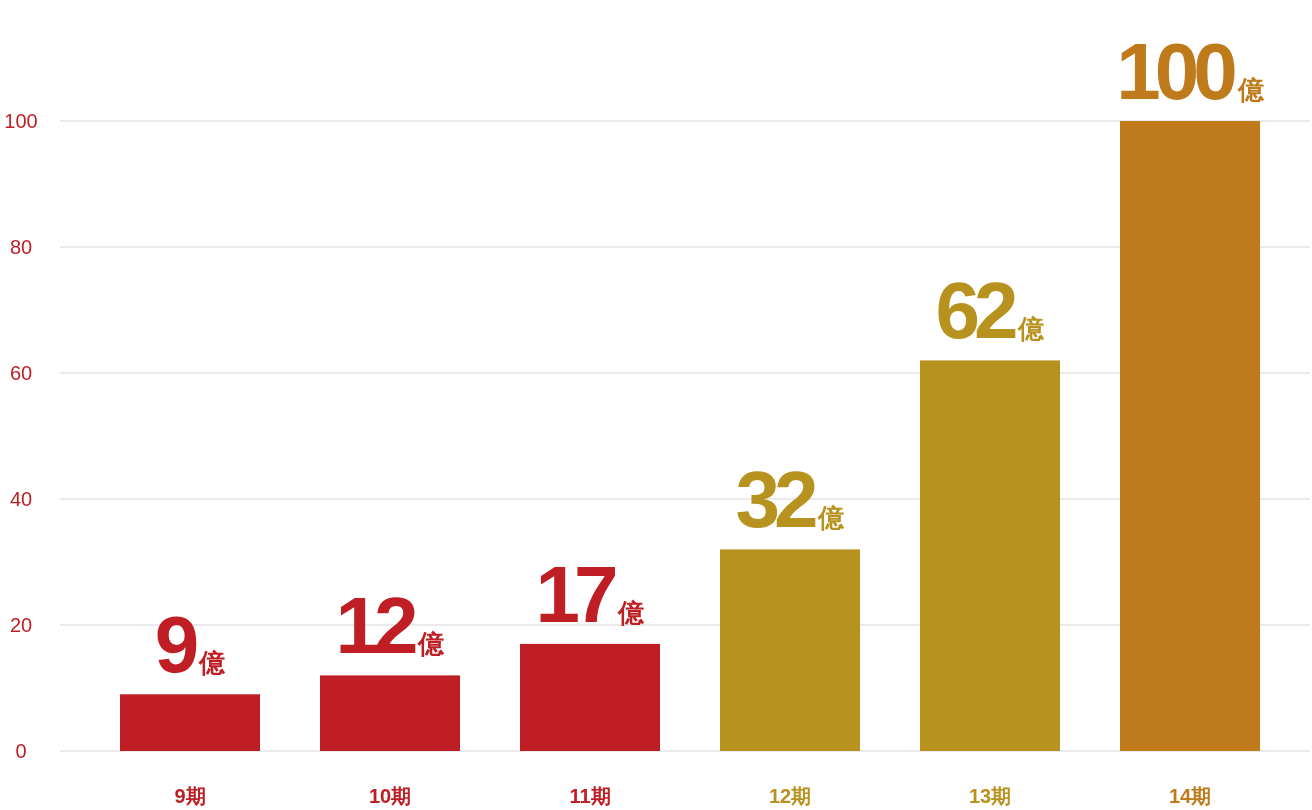 The image size is (1312, 810). I want to click on x-tick-label: 14期, so click(1190, 796).